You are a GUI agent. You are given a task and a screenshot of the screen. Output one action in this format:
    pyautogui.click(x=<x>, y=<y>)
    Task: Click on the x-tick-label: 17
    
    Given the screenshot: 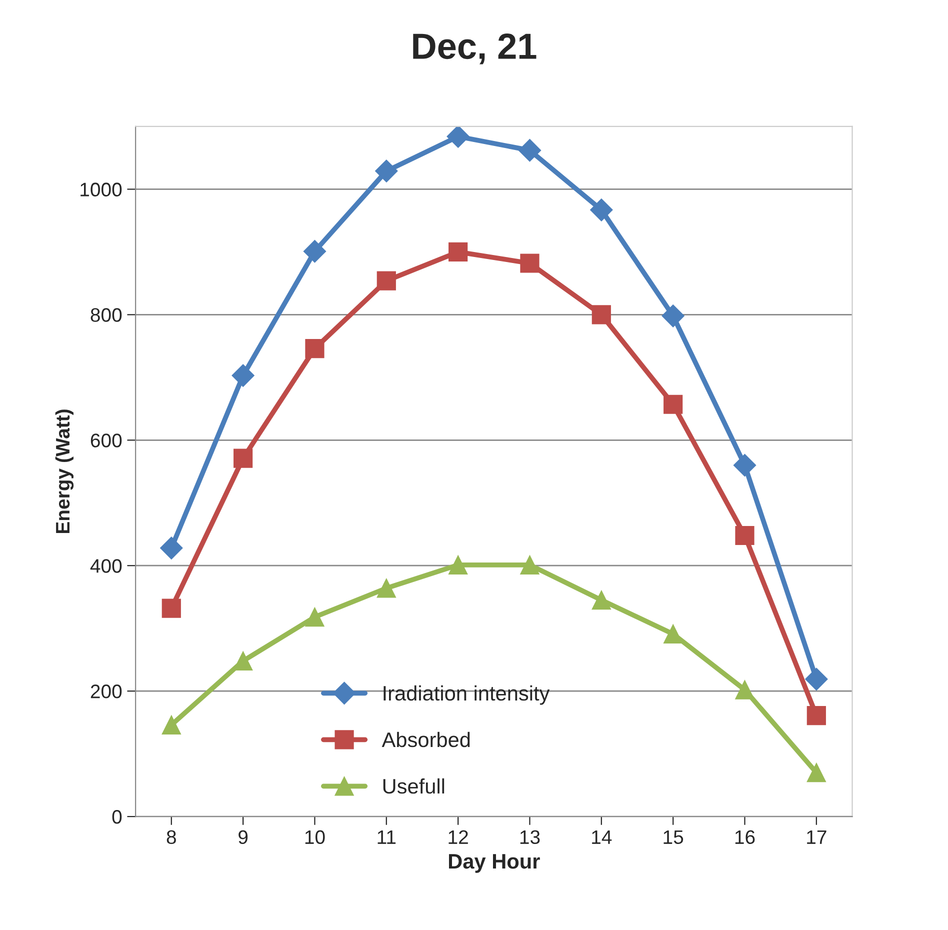 What is the action you would take?
    pyautogui.click(x=816, y=837)
    